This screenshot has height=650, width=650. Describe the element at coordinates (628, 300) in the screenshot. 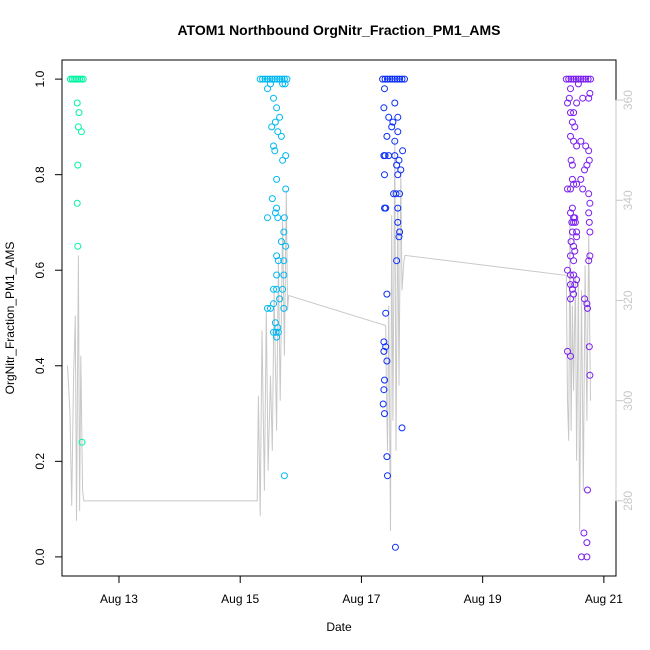

I see `secondary-y-tick-label: 320` at that location.